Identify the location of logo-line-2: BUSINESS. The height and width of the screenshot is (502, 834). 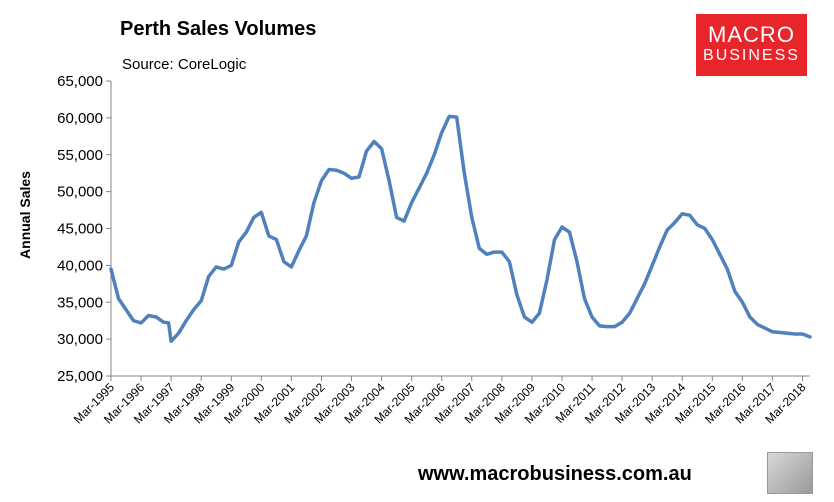
(751, 55).